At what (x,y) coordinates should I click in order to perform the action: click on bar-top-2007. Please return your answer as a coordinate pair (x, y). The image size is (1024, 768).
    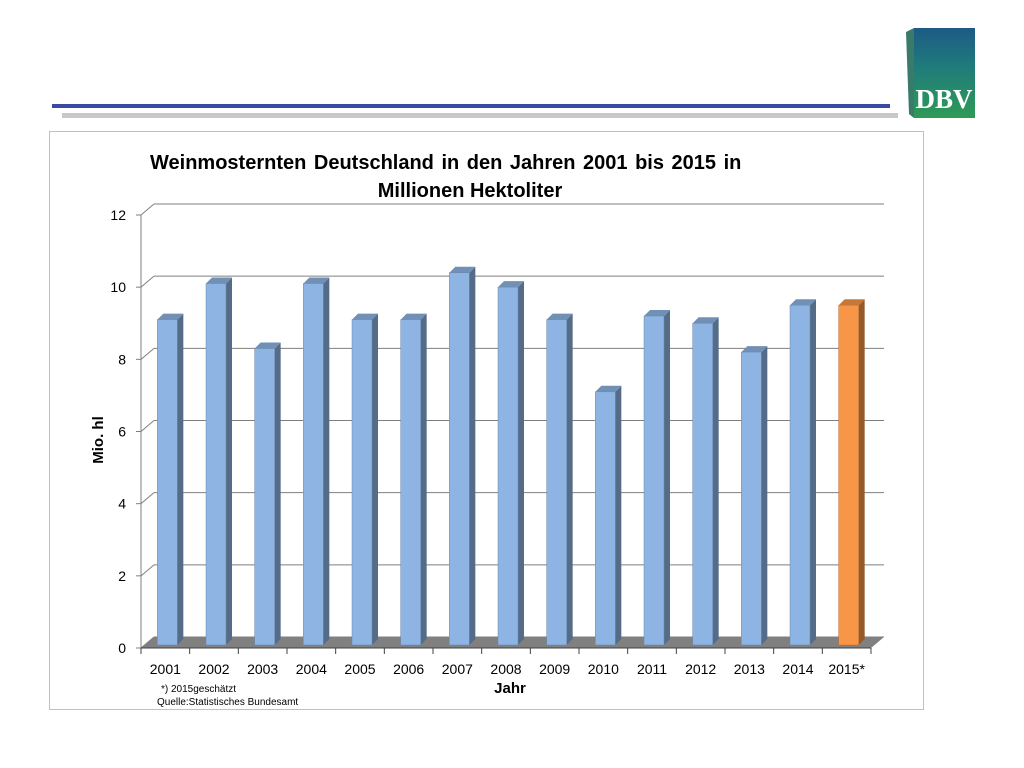
    Looking at the image, I should click on (462, 269).